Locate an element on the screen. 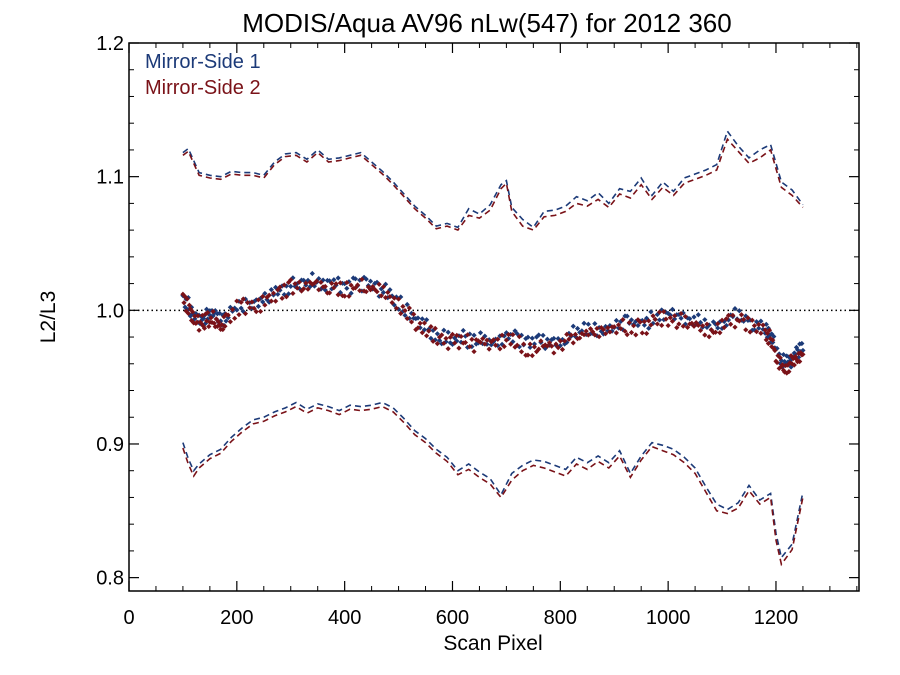  x-tick-label: 200 is located at coordinates (236, 618).